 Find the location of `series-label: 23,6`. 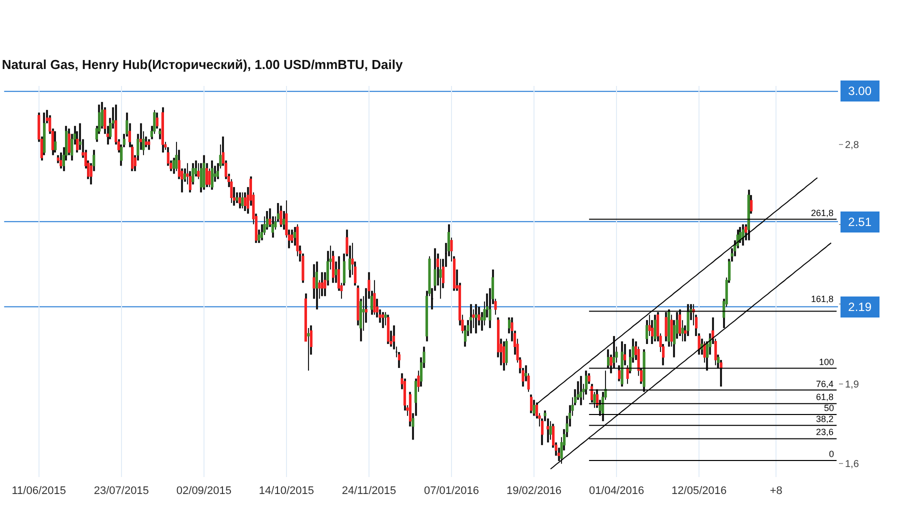

series-label: 23,6 is located at coordinates (825, 432).